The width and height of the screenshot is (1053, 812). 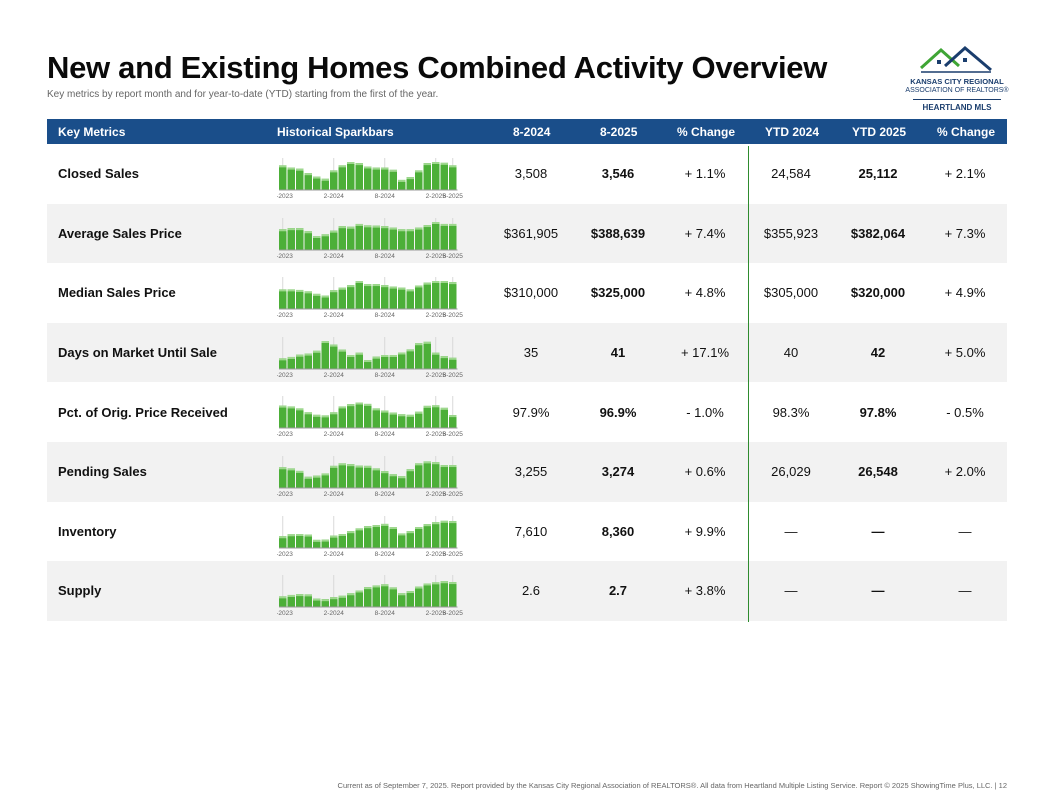 I want to click on value-ytd-2024: 98.3%, so click(x=791, y=412).